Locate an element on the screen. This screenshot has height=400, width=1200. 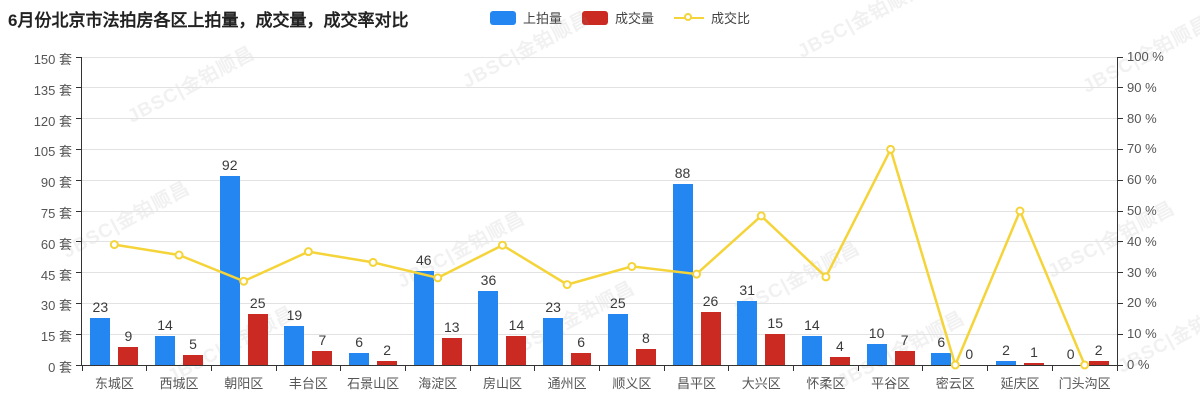
legend-item-sold: 成交量 is located at coordinates (618, 17).